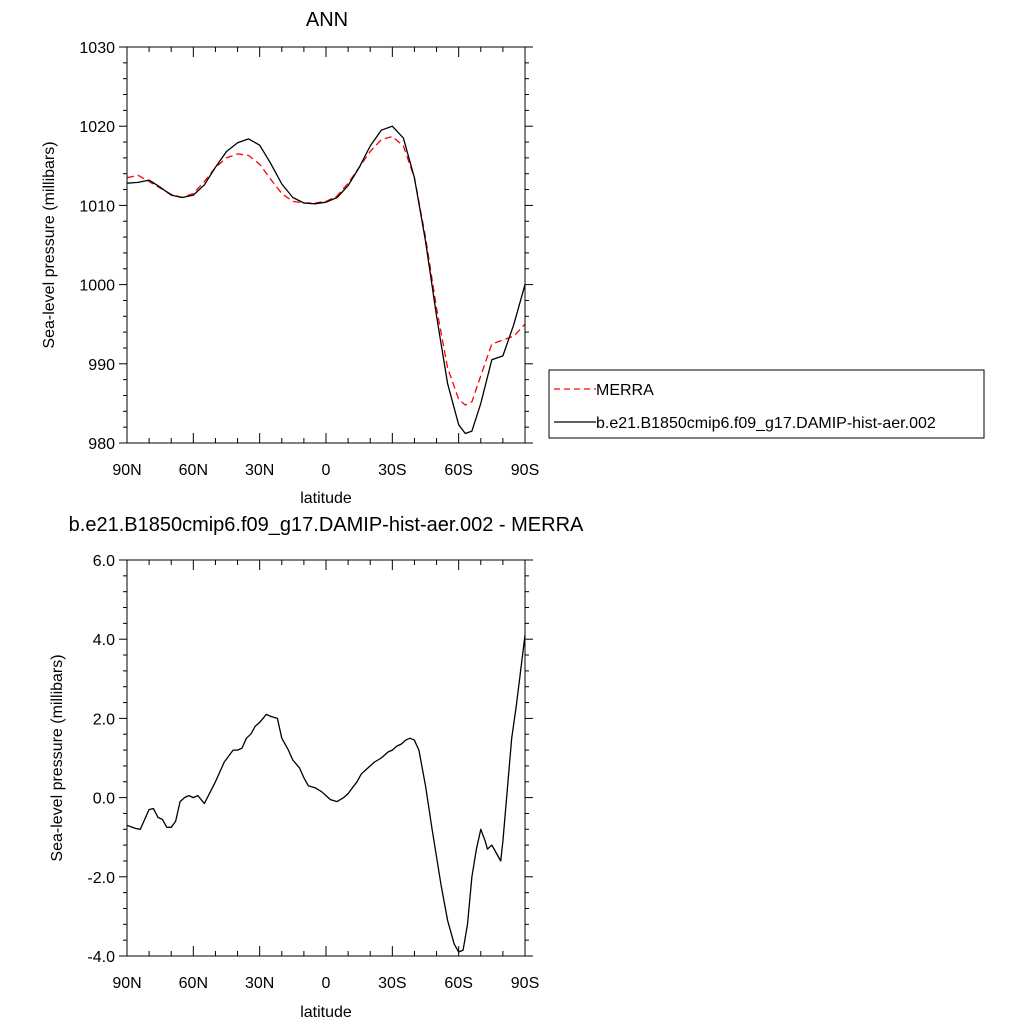 Image resolution: width=1024 pixels, height=1024 pixels. Describe the element at coordinates (104, 640) in the screenshot. I see `y-tick-label: 4.0` at that location.